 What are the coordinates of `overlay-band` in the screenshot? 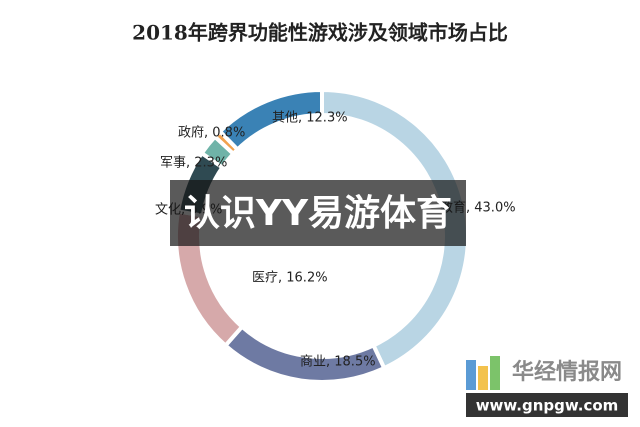 It's located at (318, 213).